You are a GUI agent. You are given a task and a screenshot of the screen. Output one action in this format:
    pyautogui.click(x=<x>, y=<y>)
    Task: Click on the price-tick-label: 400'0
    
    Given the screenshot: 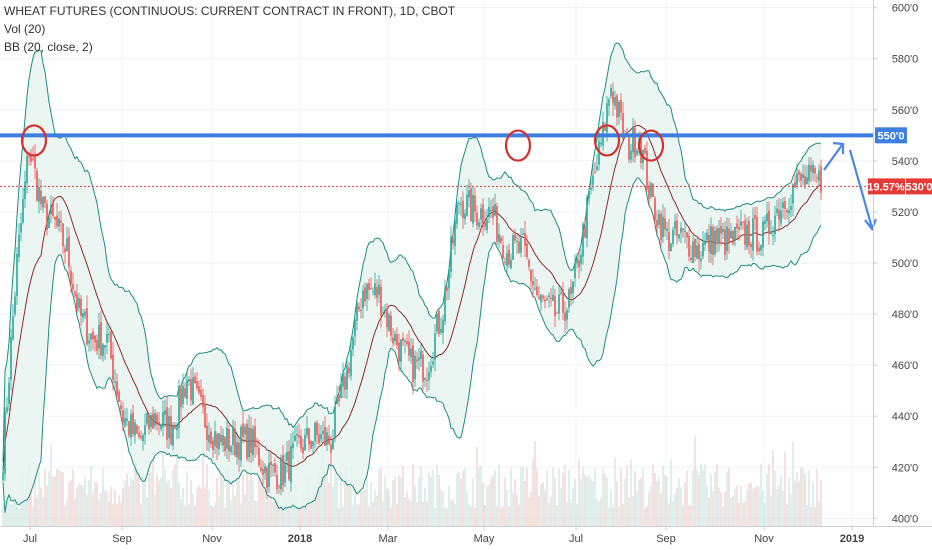 What is the action you would take?
    pyautogui.click(x=905, y=519)
    